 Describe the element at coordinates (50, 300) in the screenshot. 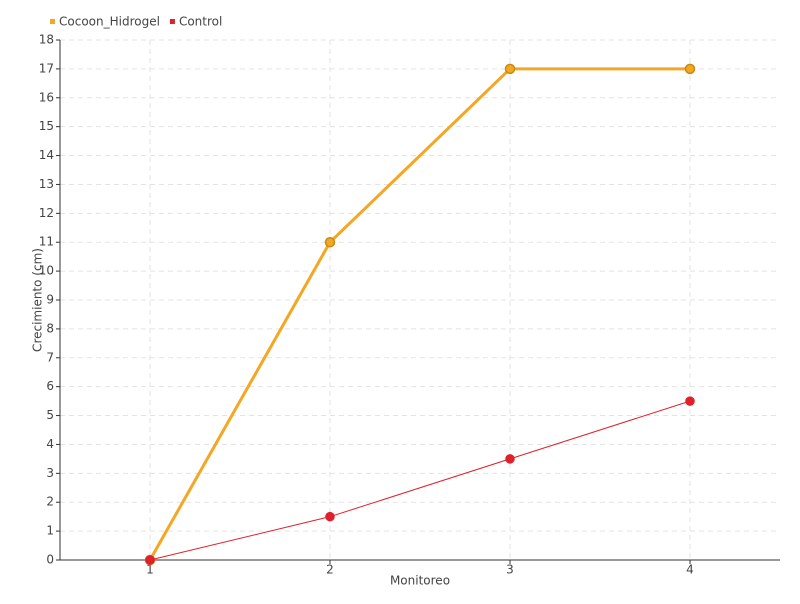

I see `y-tick-label: 9` at that location.